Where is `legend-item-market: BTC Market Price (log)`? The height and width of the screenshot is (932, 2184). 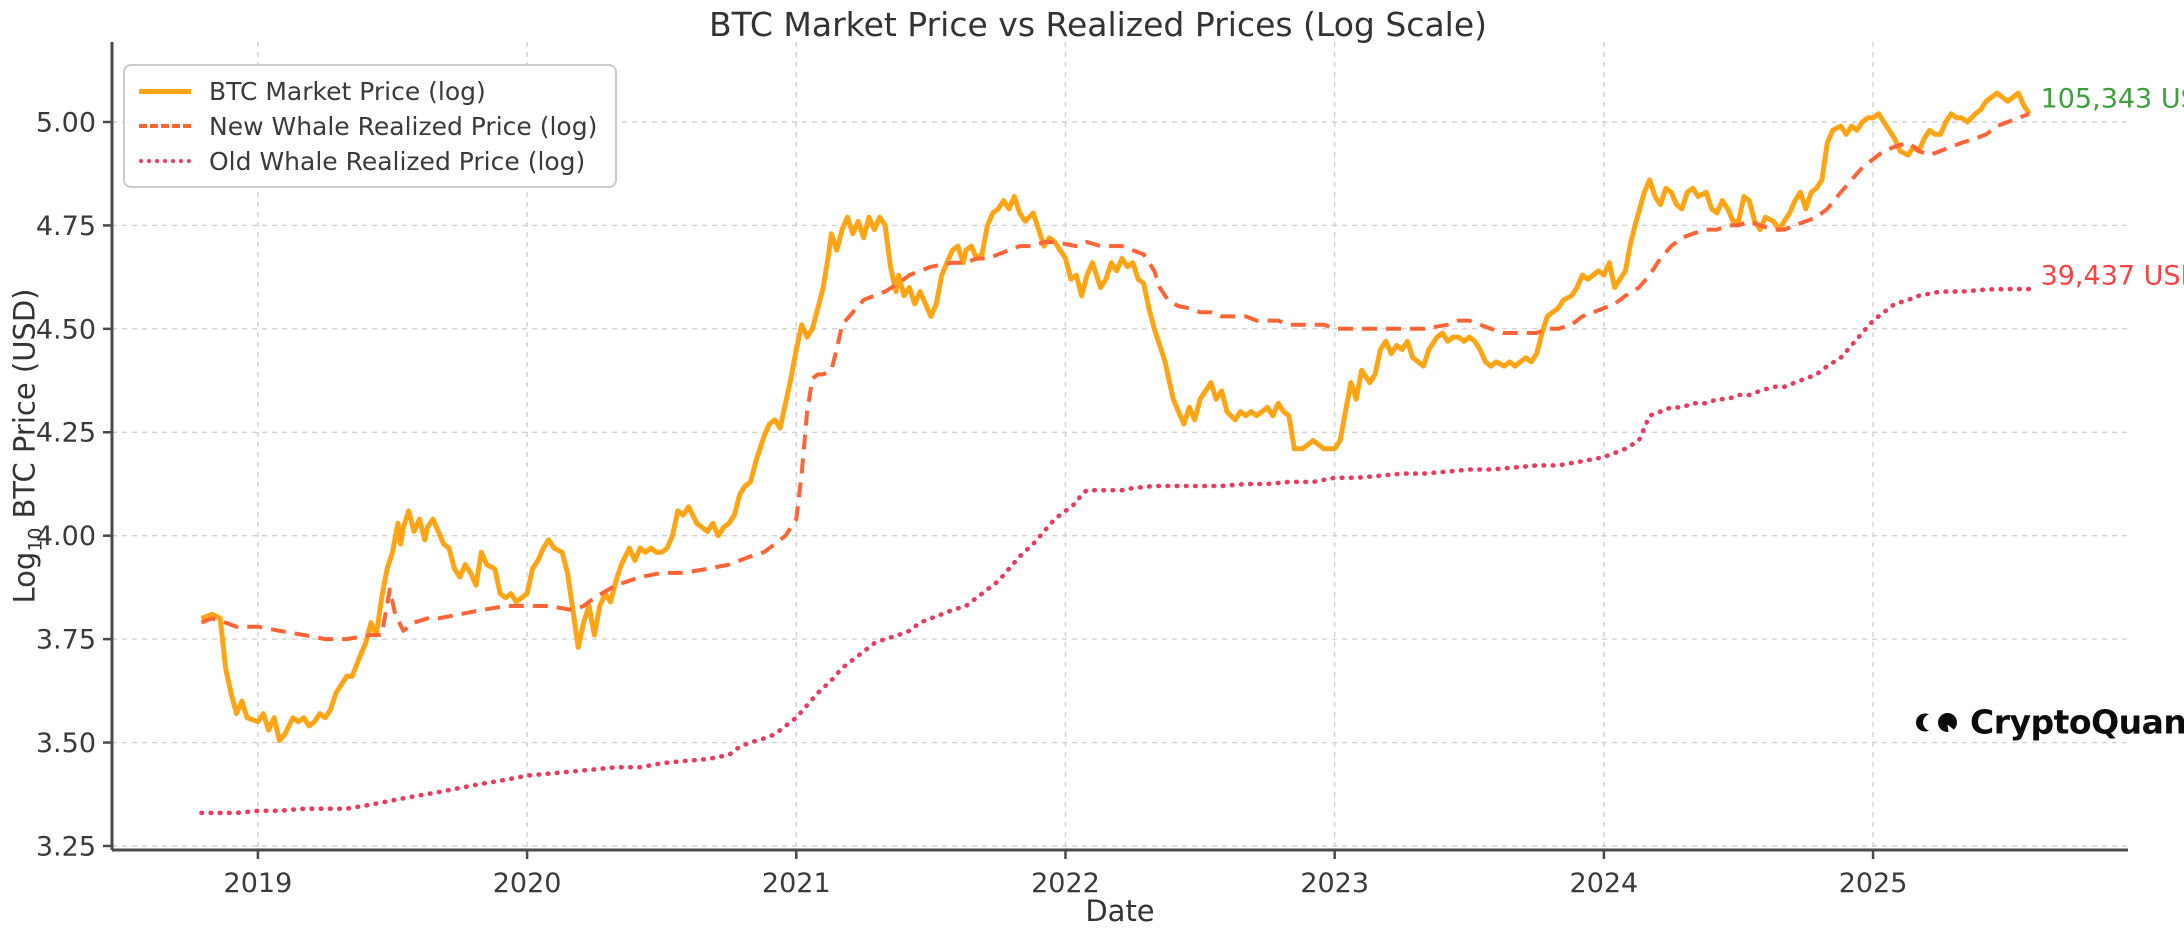 legend-item-market: BTC Market Price (log) is located at coordinates (368, 91).